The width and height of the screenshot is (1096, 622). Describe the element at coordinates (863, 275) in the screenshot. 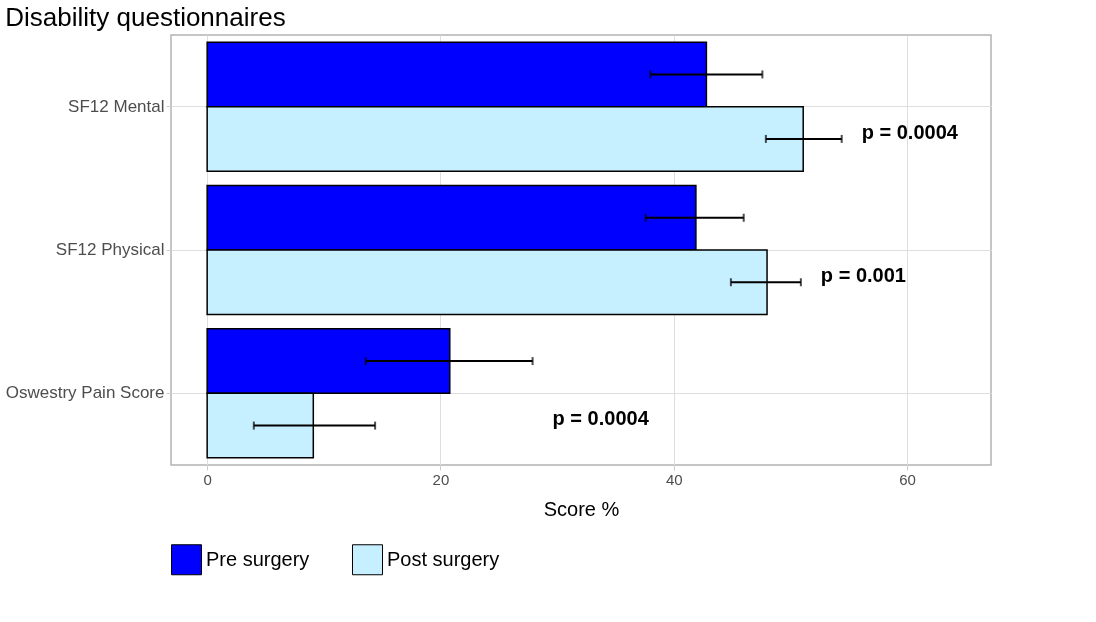

I see `annotation: p = 0.001` at that location.